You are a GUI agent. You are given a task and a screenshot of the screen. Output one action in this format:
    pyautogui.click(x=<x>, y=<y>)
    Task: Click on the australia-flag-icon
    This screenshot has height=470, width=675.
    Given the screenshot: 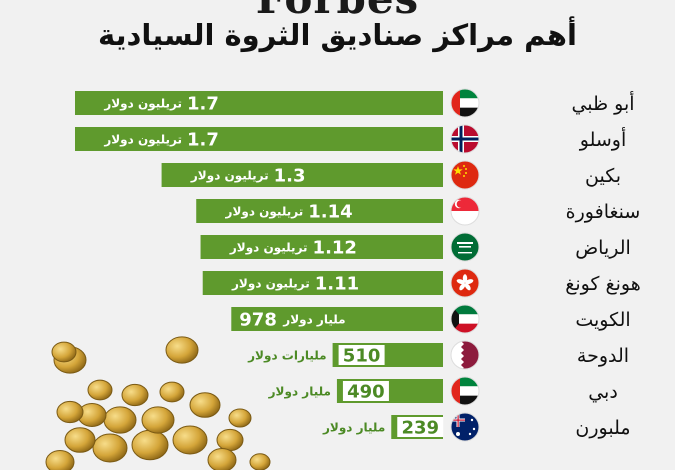 What is the action you would take?
    pyautogui.click(x=465, y=427)
    